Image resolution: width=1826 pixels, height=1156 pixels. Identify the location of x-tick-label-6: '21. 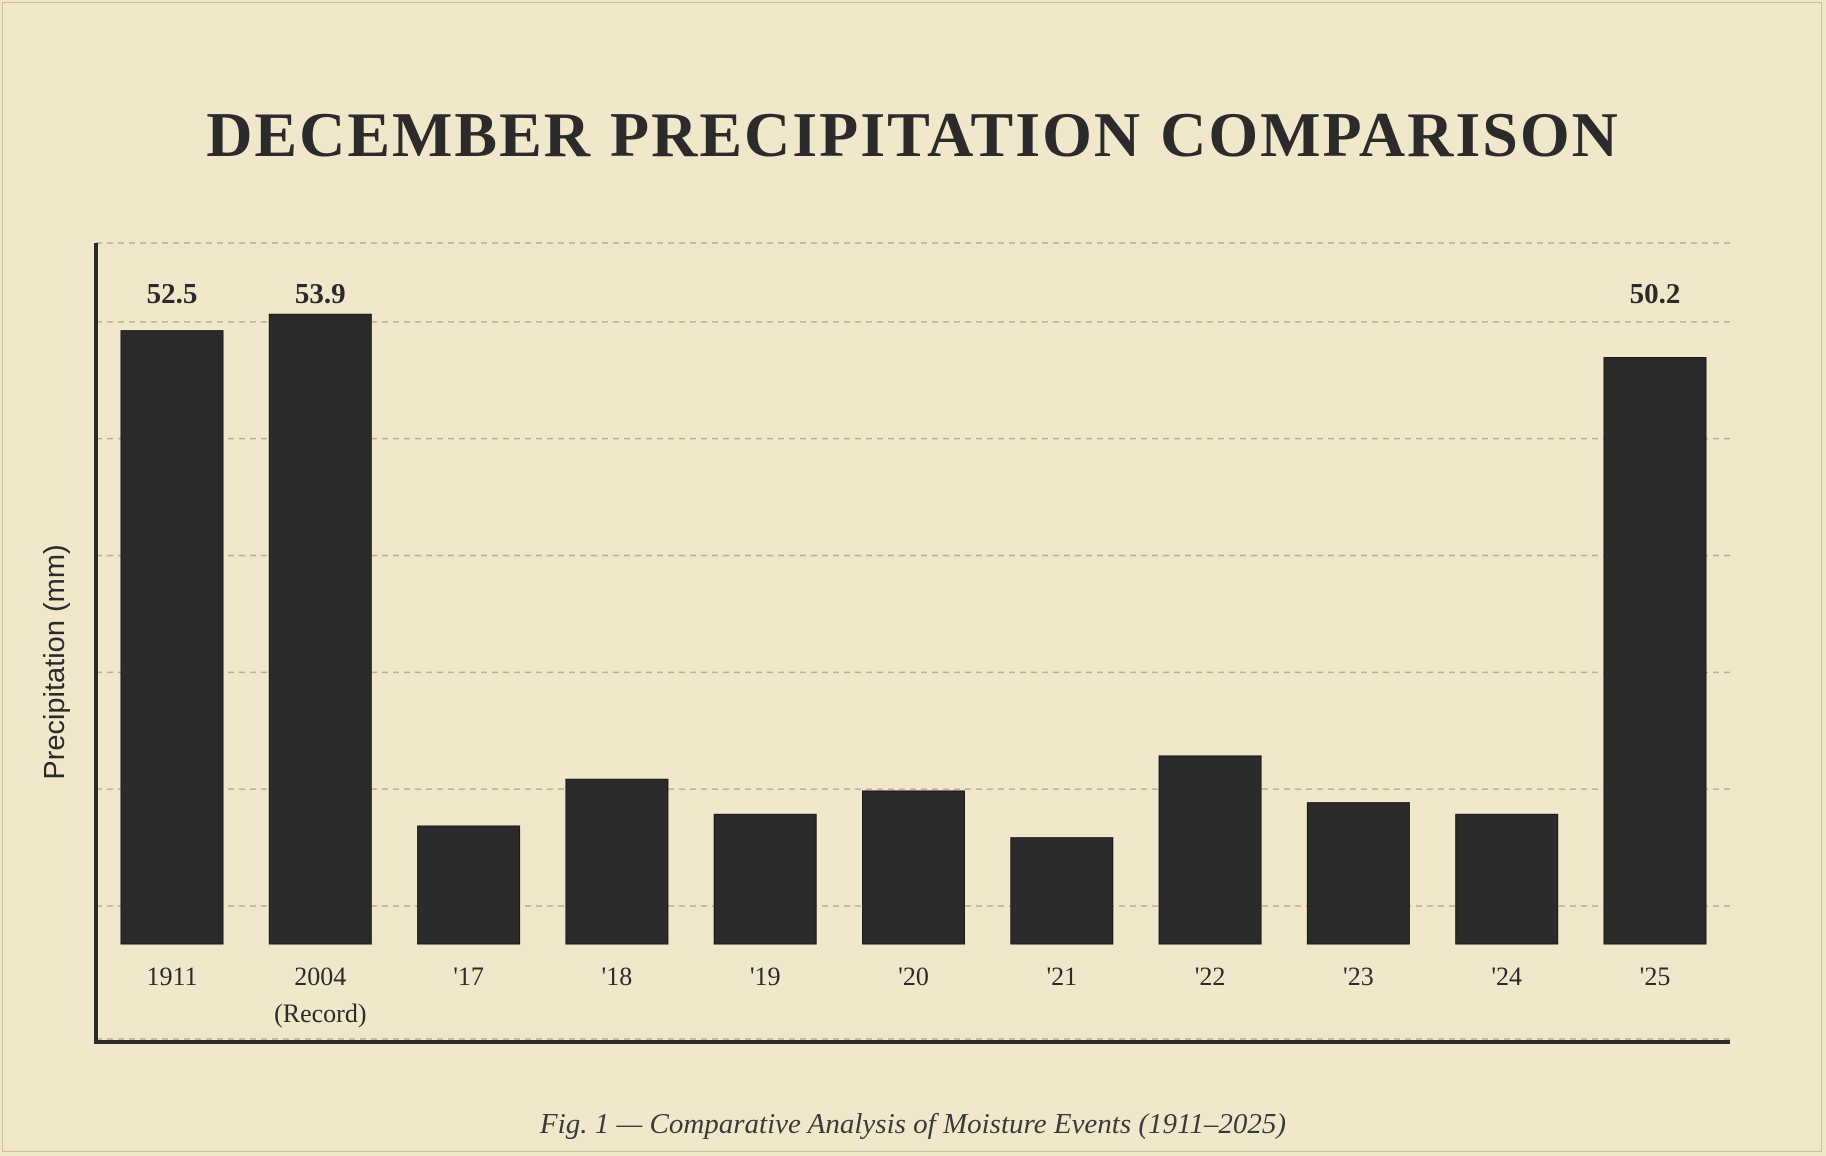
(1061, 976).